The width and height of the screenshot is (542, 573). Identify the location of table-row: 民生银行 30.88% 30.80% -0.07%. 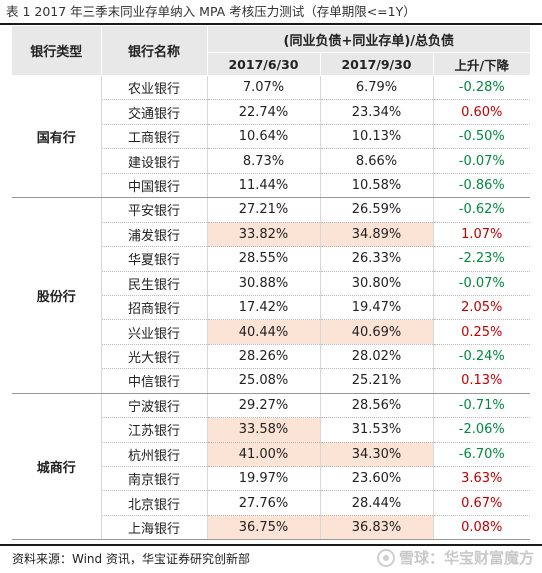
(271, 283).